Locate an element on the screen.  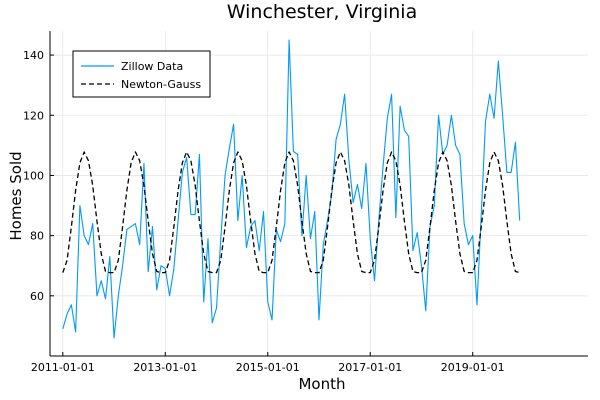
y-axis-title: Homes Sold is located at coordinates (16, 195).